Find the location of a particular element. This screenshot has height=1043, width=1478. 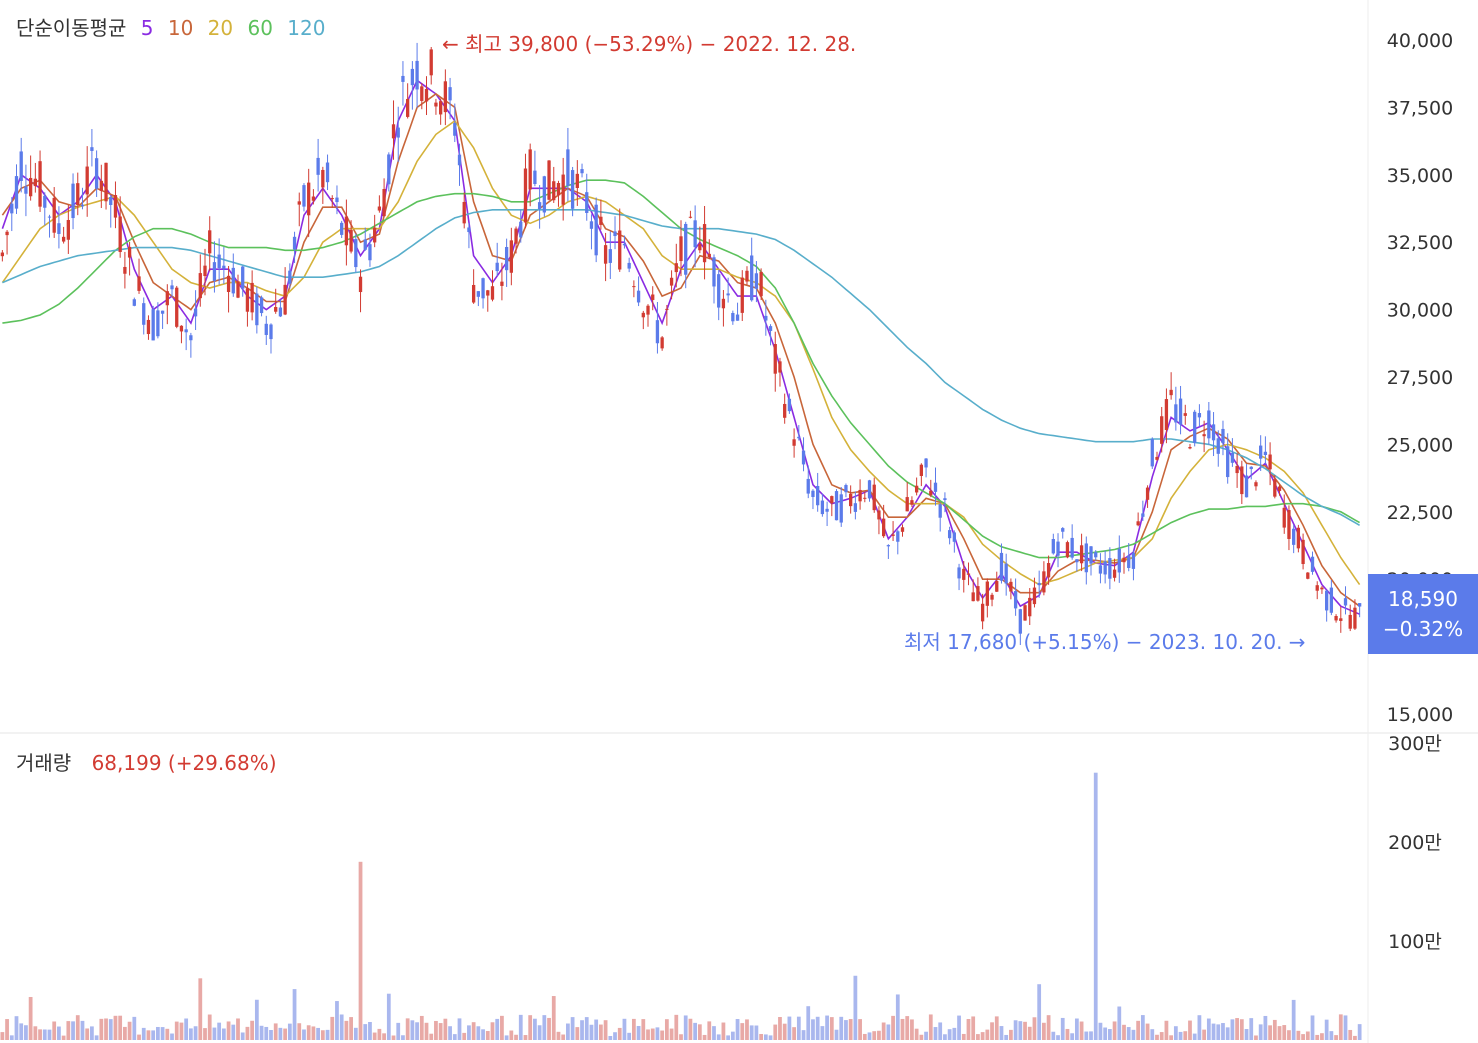

price-tick-label: 27,500 is located at coordinates (1420, 378).